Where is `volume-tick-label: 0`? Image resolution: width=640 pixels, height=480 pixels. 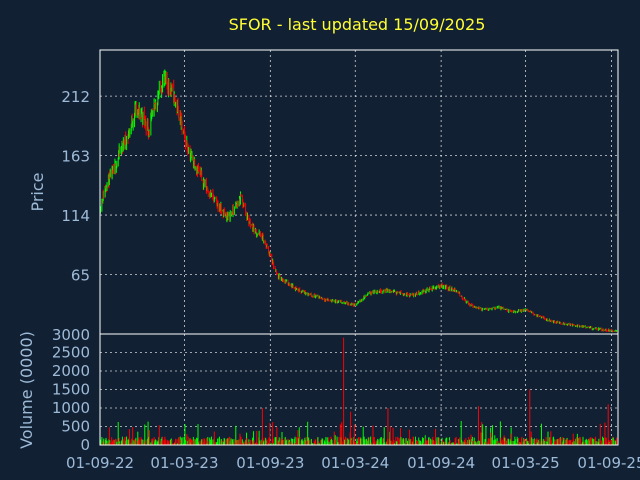
volume-tick-label: 0 is located at coordinates (85, 445).